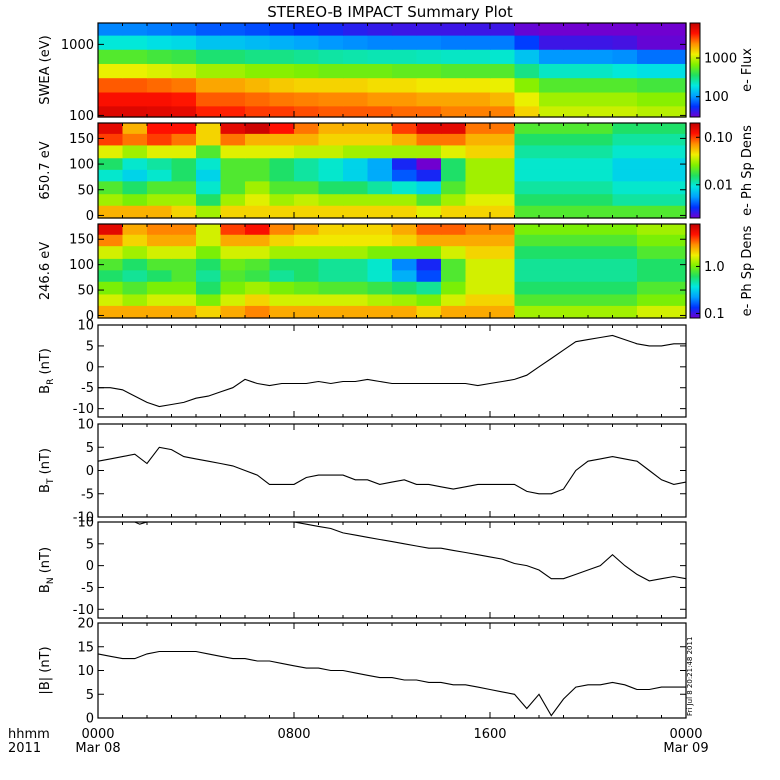  I want to click on y-tick-label: 100, so click(81, 165).